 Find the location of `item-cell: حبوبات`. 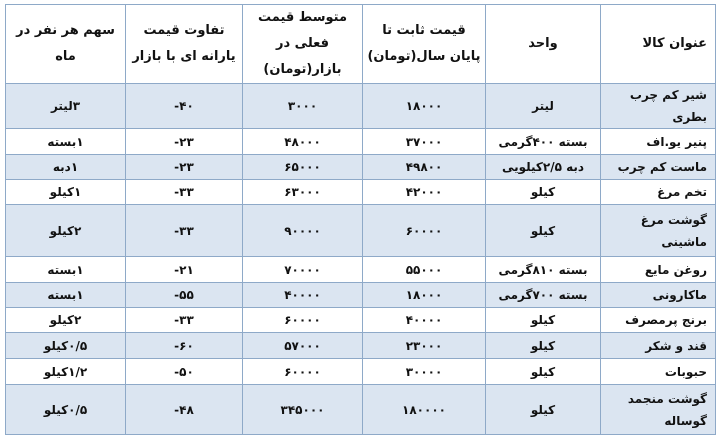

item-cell: حبوبات is located at coordinates (658, 371).